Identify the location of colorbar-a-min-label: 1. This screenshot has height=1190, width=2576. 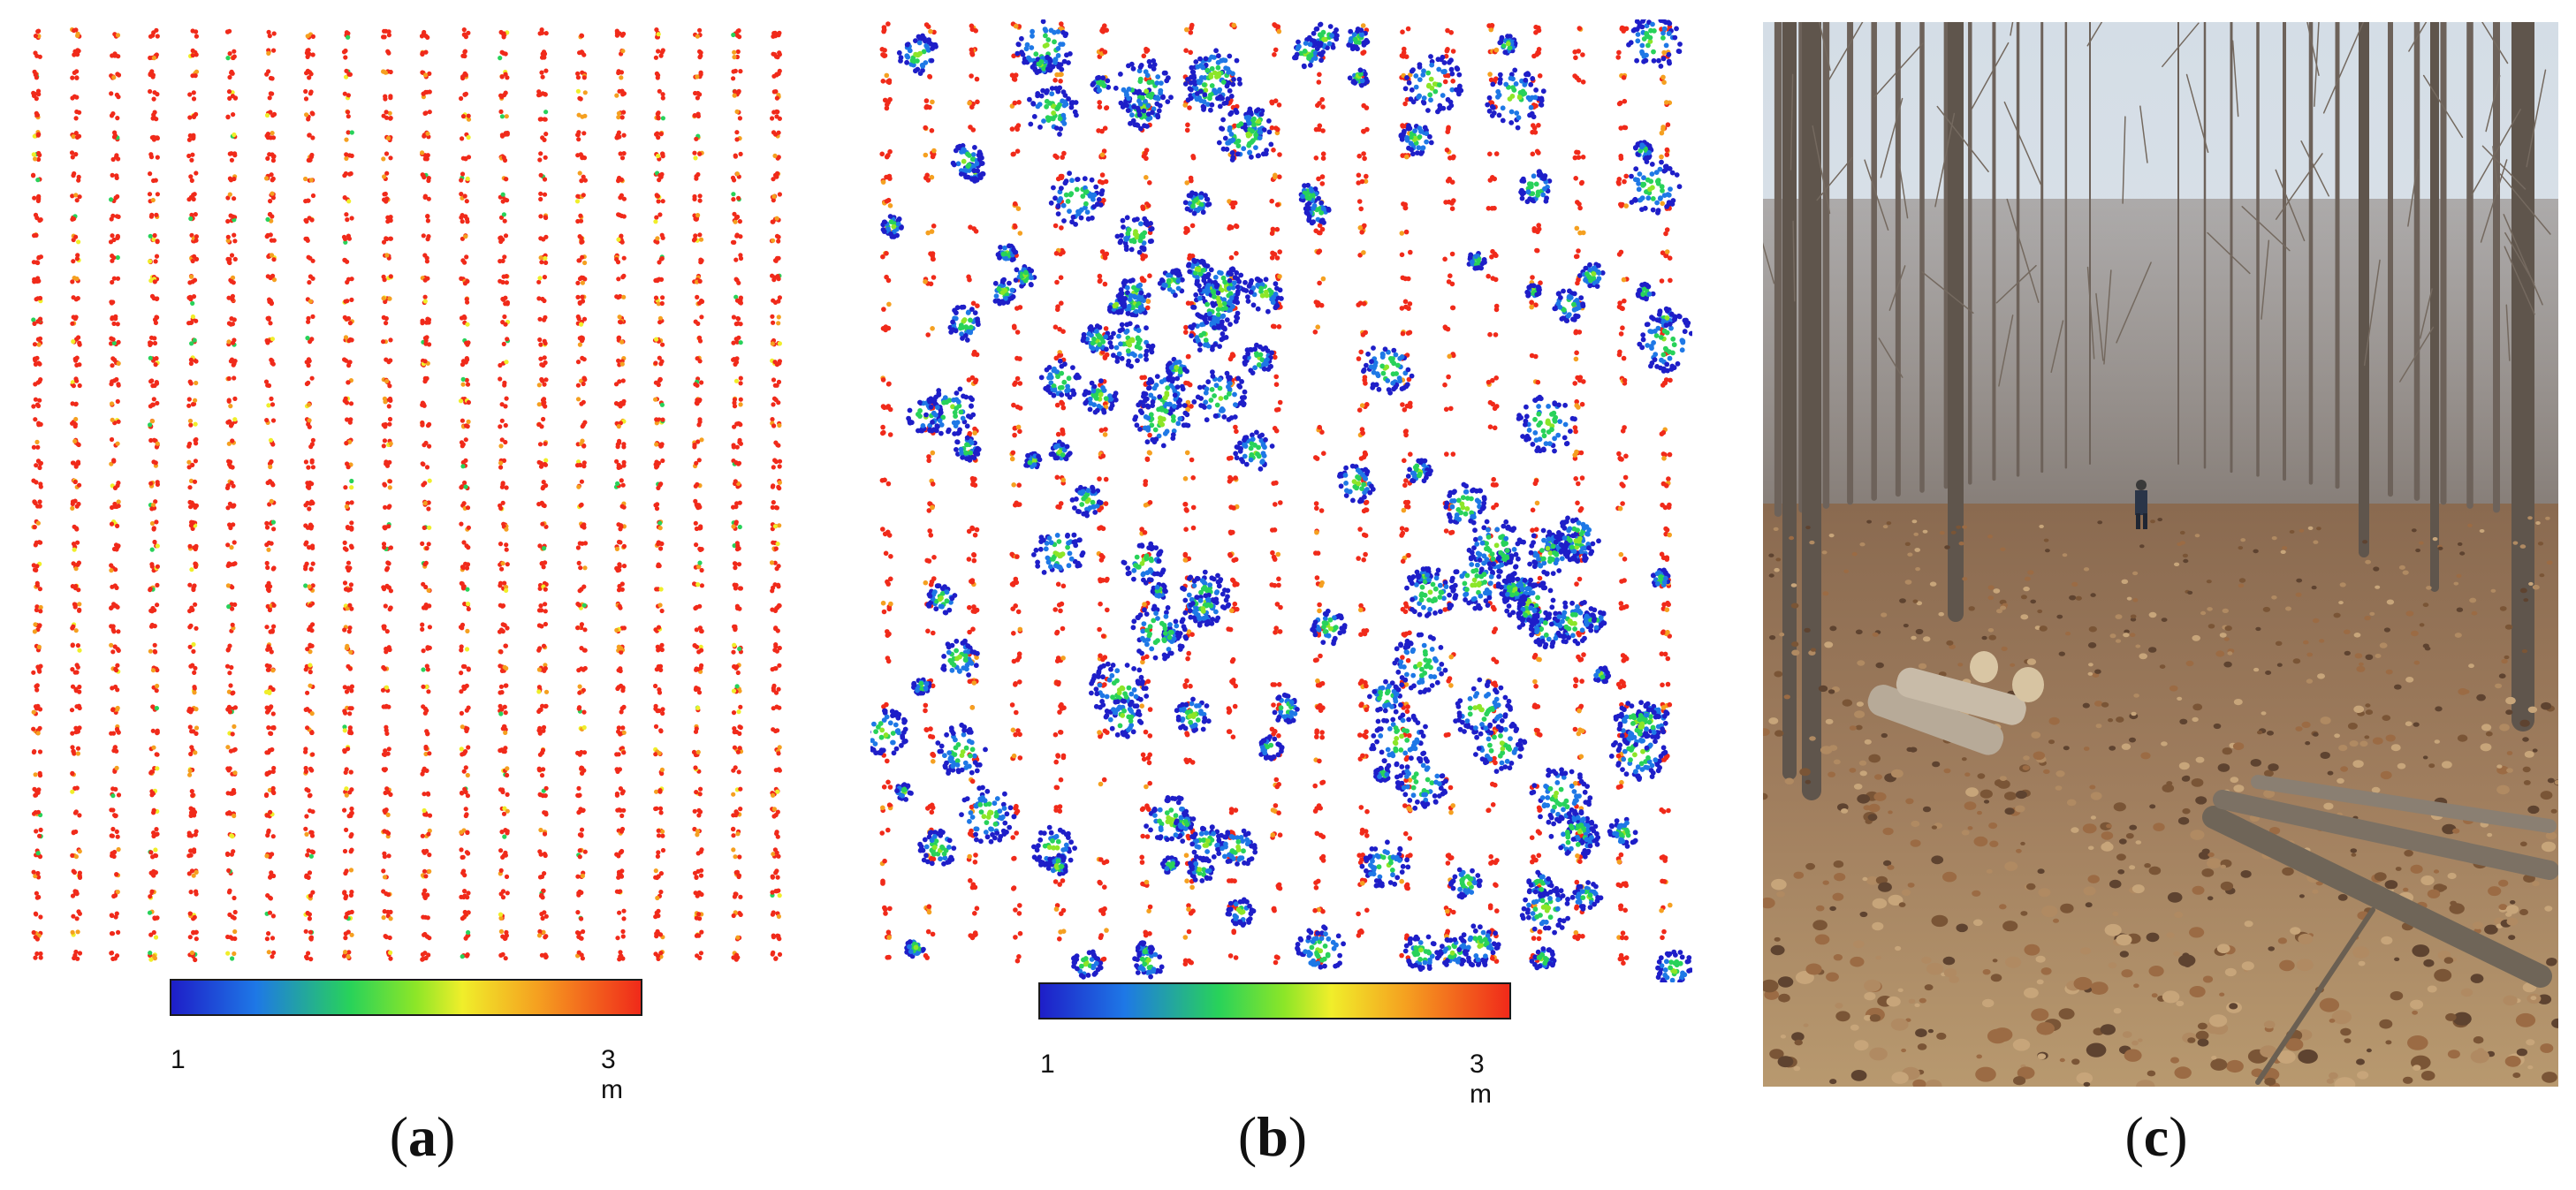
(178, 1059).